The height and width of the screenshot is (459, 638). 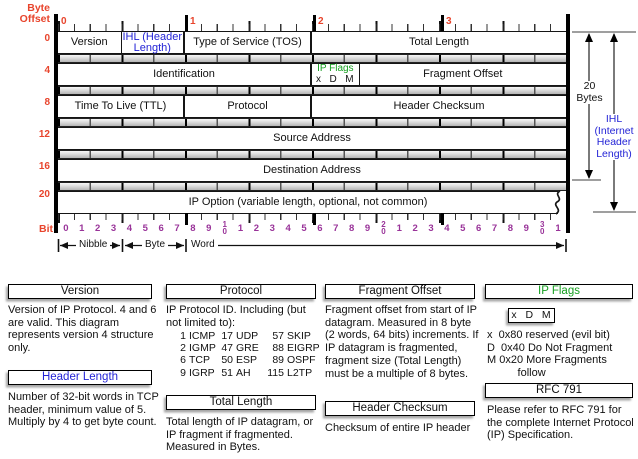 I want to click on right-edge-bar, so click(x=567, y=123).